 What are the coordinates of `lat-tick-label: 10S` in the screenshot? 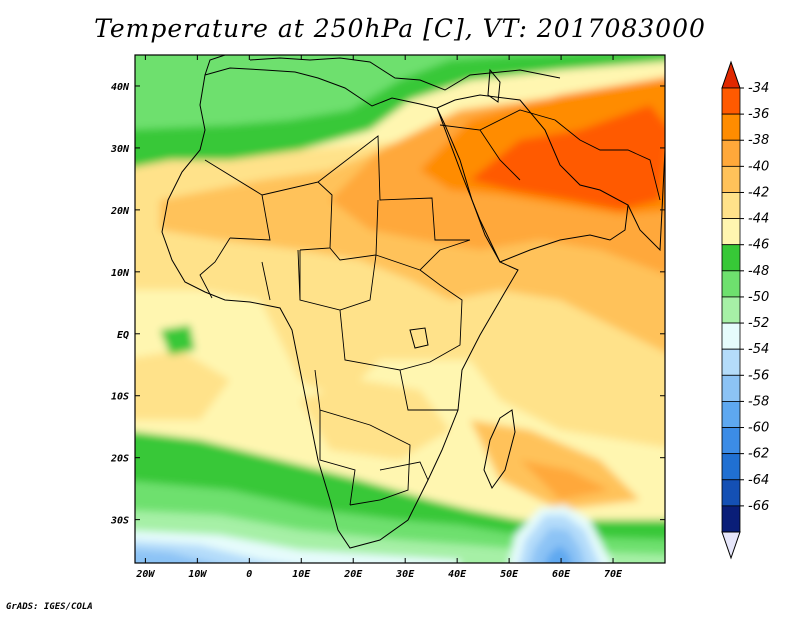 It's located at (120, 397).